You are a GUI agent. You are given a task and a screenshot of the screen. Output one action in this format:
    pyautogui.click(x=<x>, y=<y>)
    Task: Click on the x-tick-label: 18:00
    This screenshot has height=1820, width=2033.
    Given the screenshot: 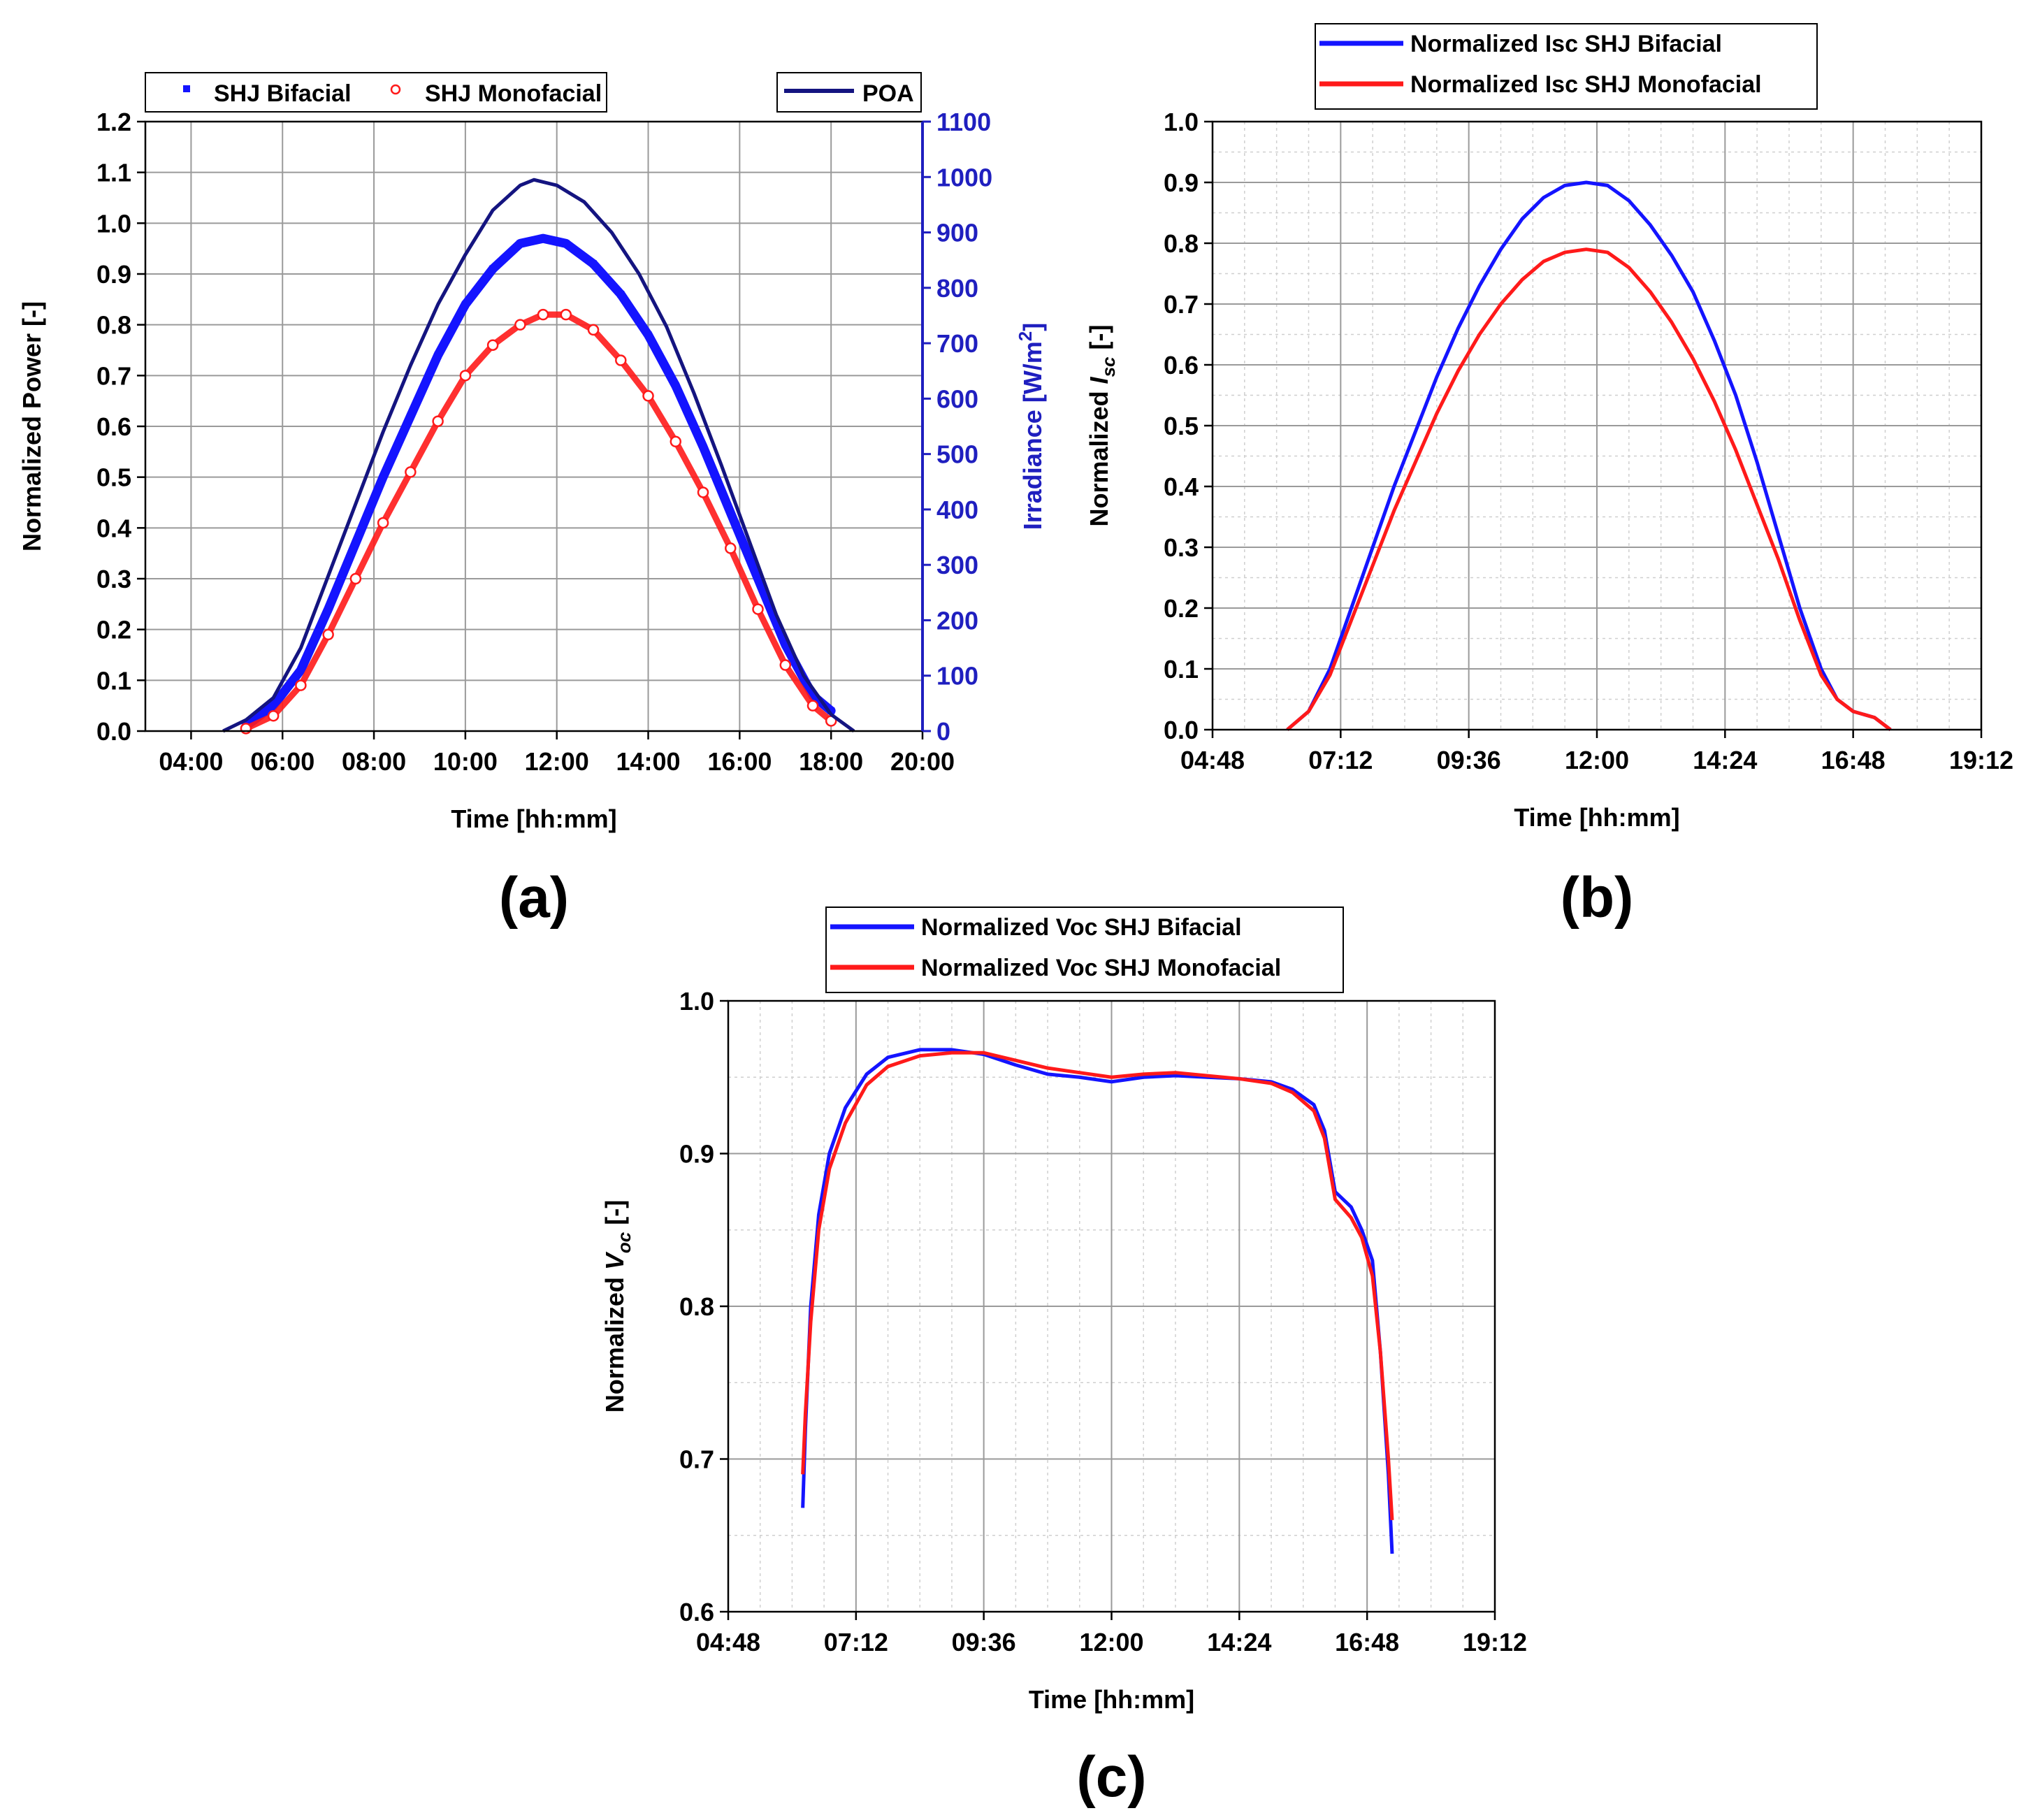 What is the action you would take?
    pyautogui.click(x=831, y=761)
    